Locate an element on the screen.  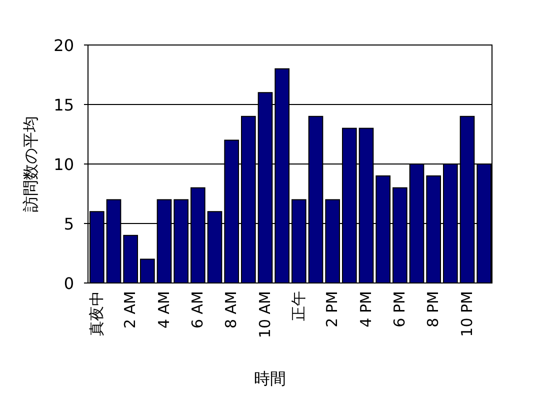
y-tick-label: 5 is located at coordinates (69, 224).